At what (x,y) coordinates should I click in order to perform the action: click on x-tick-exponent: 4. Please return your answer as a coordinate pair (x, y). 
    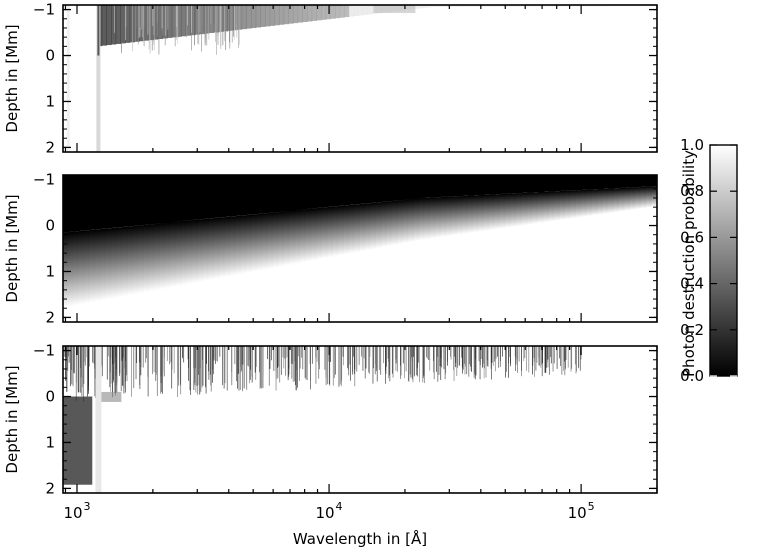
    Looking at the image, I should click on (339, 506).